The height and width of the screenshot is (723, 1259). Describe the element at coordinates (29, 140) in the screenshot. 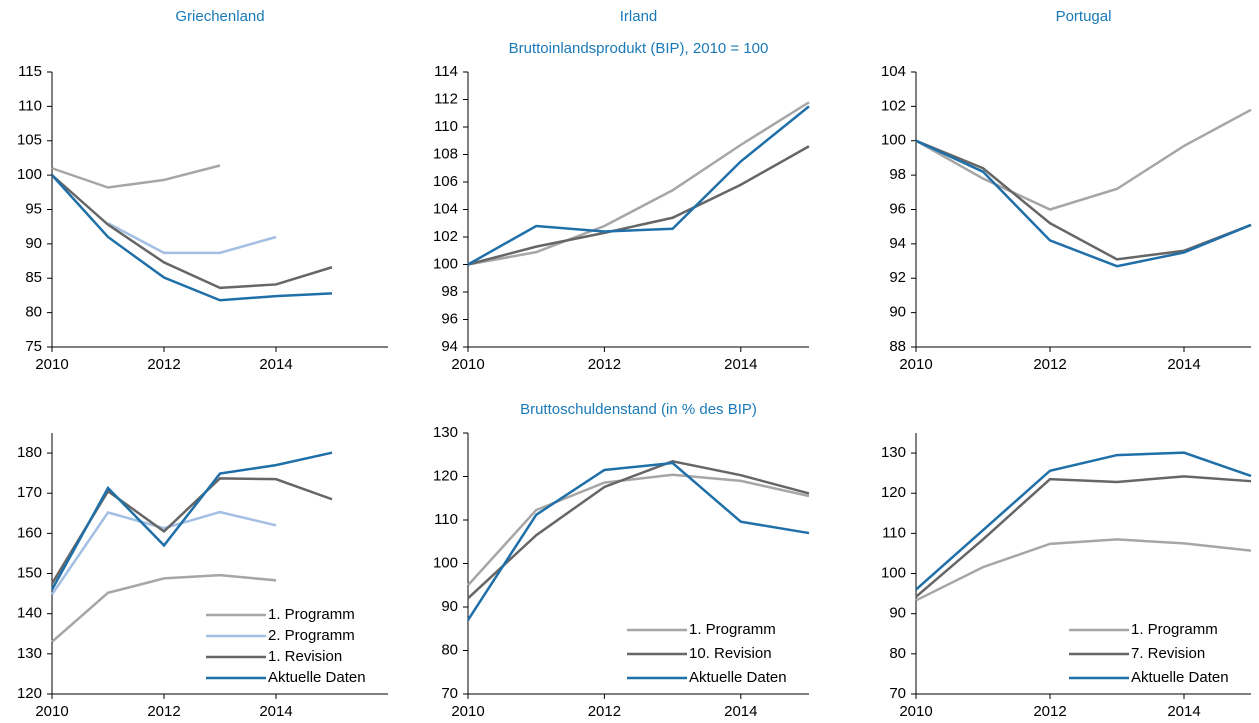

I see `y-tick-label: 105` at that location.